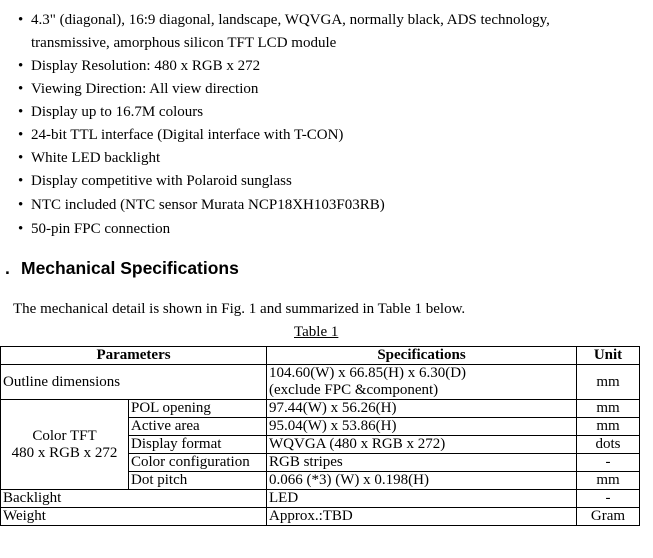  What do you see at coordinates (368, 373) in the screenshot?
I see `spec-line: 104.60(W) x 66.85(H) x 6.30(D)` at bounding box center [368, 373].